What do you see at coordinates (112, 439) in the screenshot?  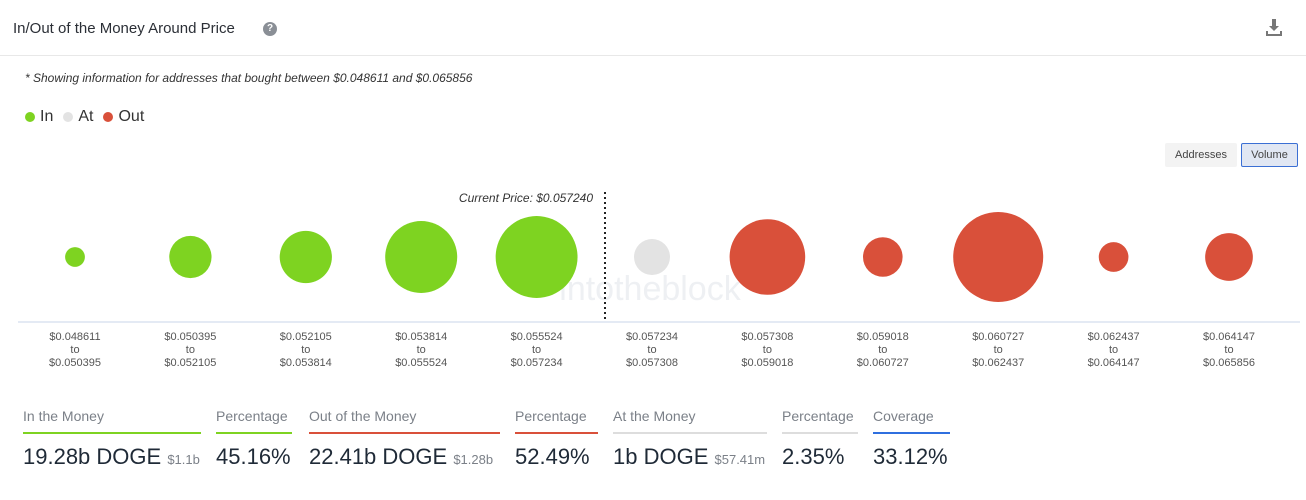 I see `stat-in-the-money: In the Money 19.28b DOGE $1.1b` at bounding box center [112, 439].